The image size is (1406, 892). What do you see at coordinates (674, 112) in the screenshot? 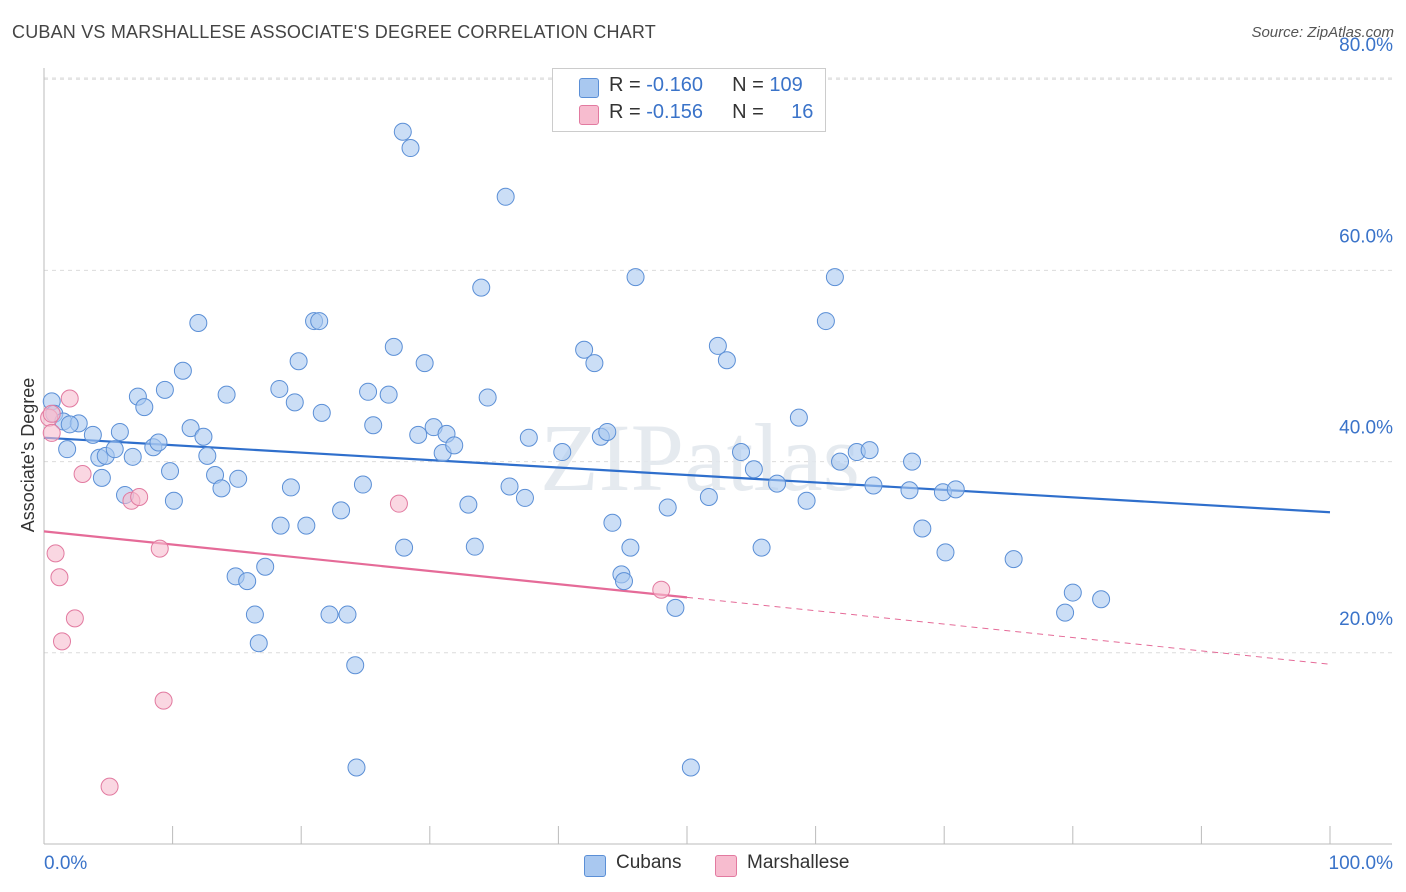
I see `legend-r-value: -0.156` at bounding box center [674, 112].